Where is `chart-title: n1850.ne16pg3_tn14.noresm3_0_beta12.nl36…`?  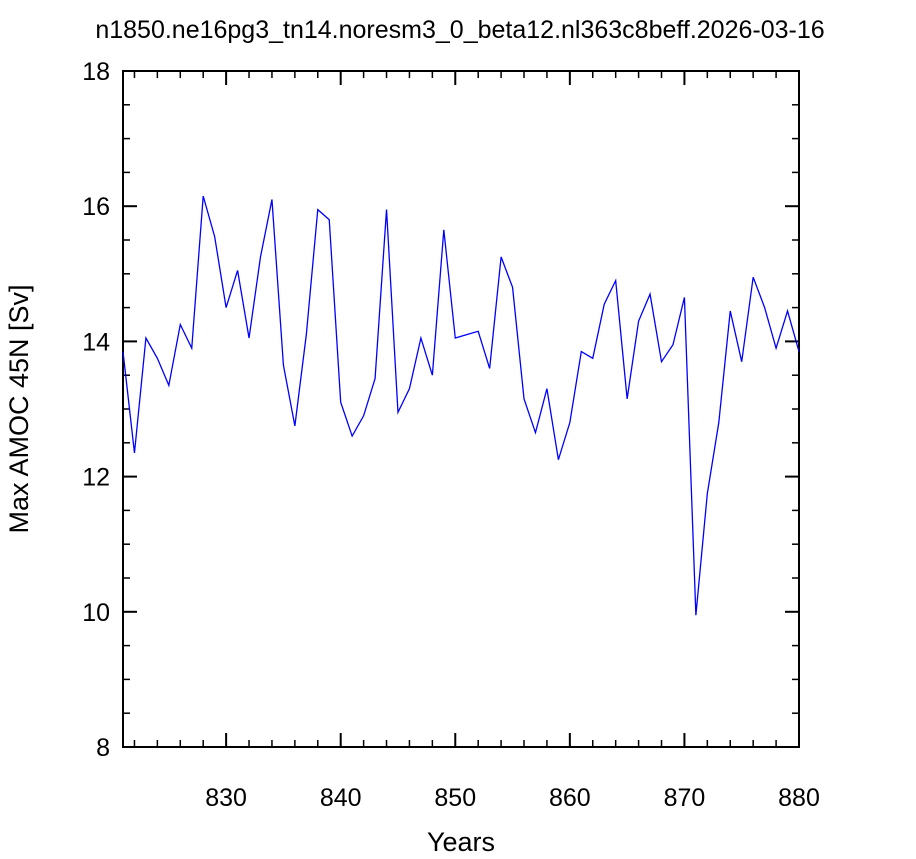 chart-title: n1850.ne16pg3_tn14.noresm3_0_beta12.nl36… is located at coordinates (459, 30).